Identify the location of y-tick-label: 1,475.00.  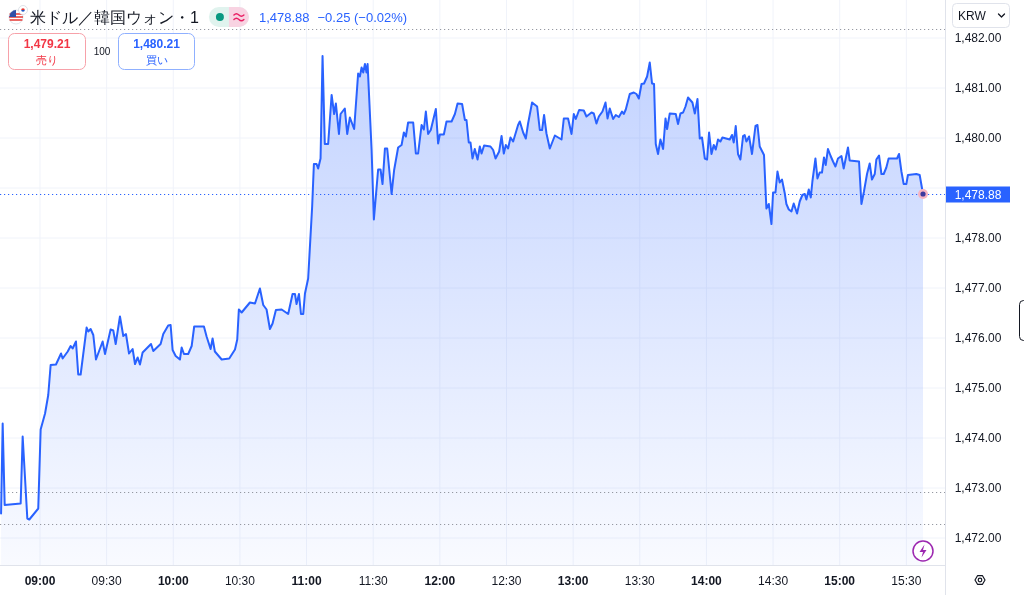
(978, 388).